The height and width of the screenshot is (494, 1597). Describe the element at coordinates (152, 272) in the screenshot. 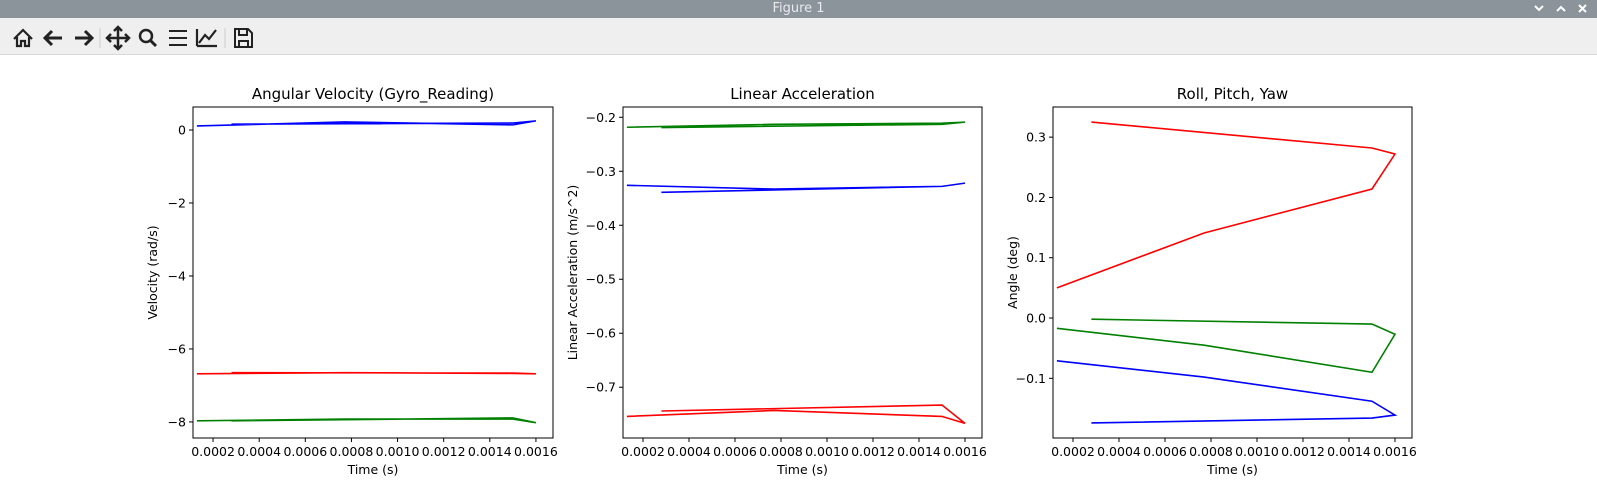

I see `y-axis-label: Velocity (rad/s)` at that location.